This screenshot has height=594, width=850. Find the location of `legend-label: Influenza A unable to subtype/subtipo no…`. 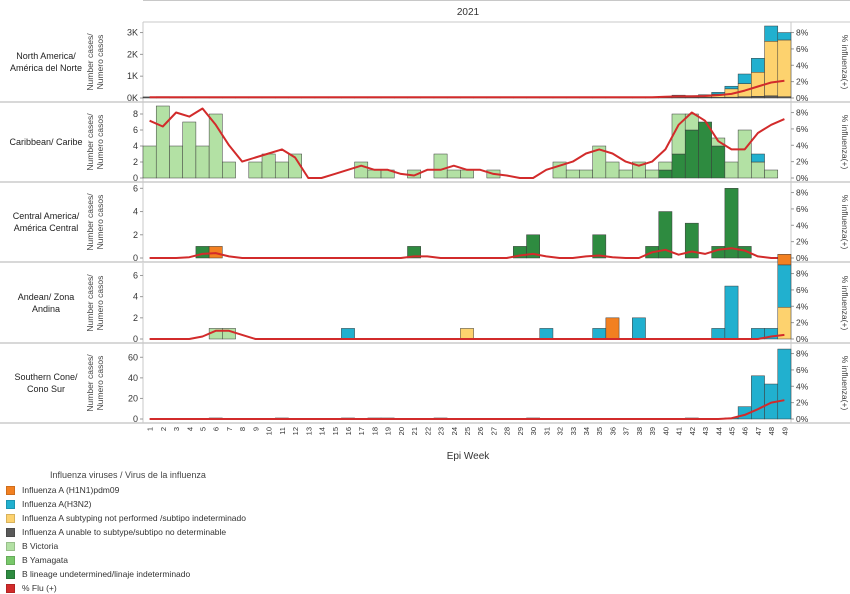

legend-label: Influenza A unable to subtype/subtipo no… is located at coordinates (124, 532).